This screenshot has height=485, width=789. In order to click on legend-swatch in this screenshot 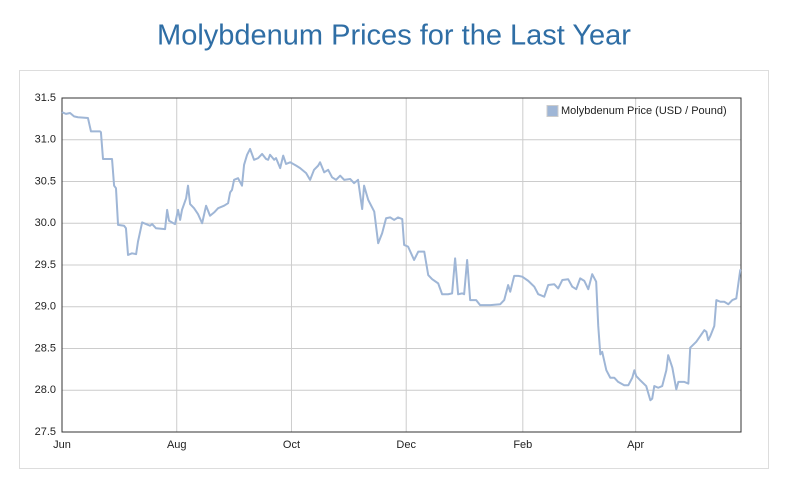, I will do `click(552, 111)`.